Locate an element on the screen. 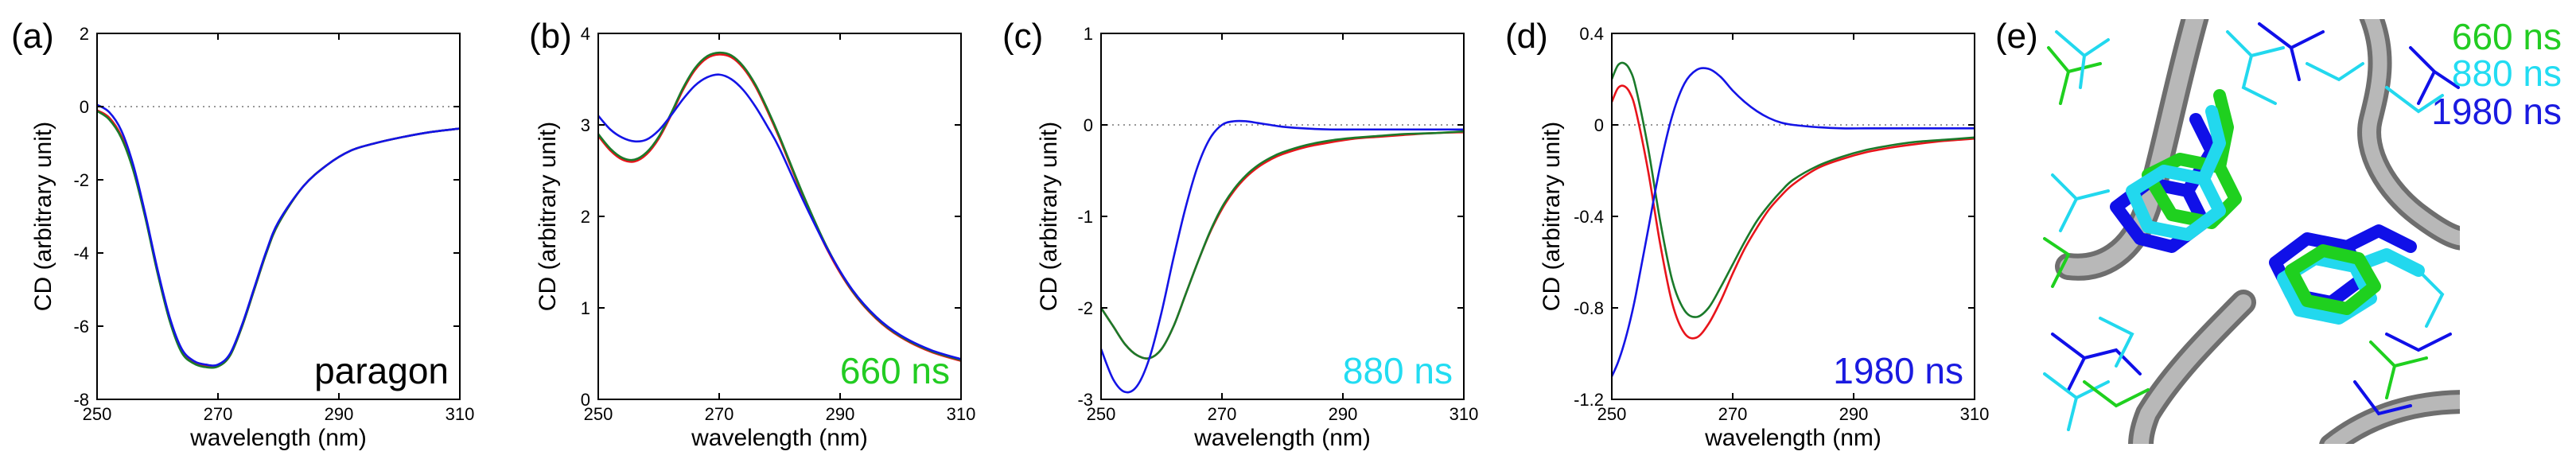 The image size is (2576, 463). panel-label: (a) is located at coordinates (32, 36).